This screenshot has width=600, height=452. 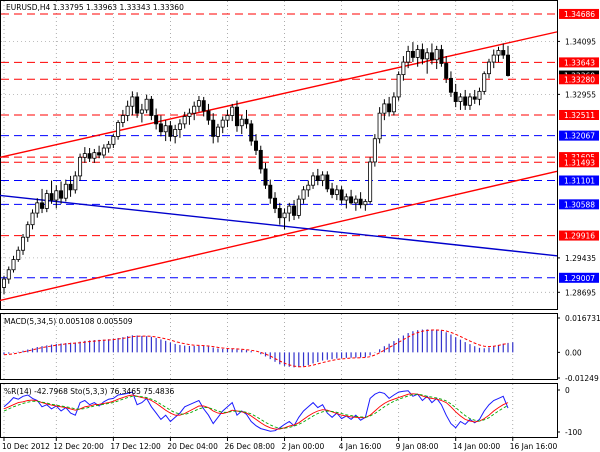 What do you see at coordinates (78, 446) in the screenshot?
I see `date-label: 12 Dec 20:00` at bounding box center [78, 446].